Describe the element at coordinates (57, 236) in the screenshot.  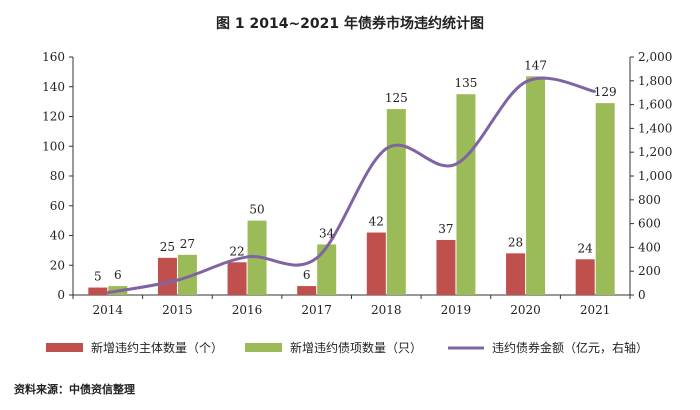
I see `left-tick-label: 40` at that location.